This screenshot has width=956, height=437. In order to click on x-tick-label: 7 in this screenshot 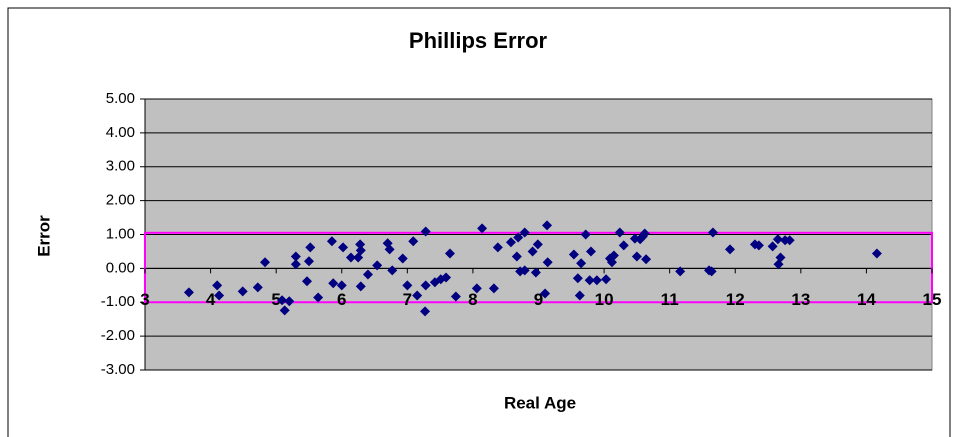, I will do `click(407, 299)`.